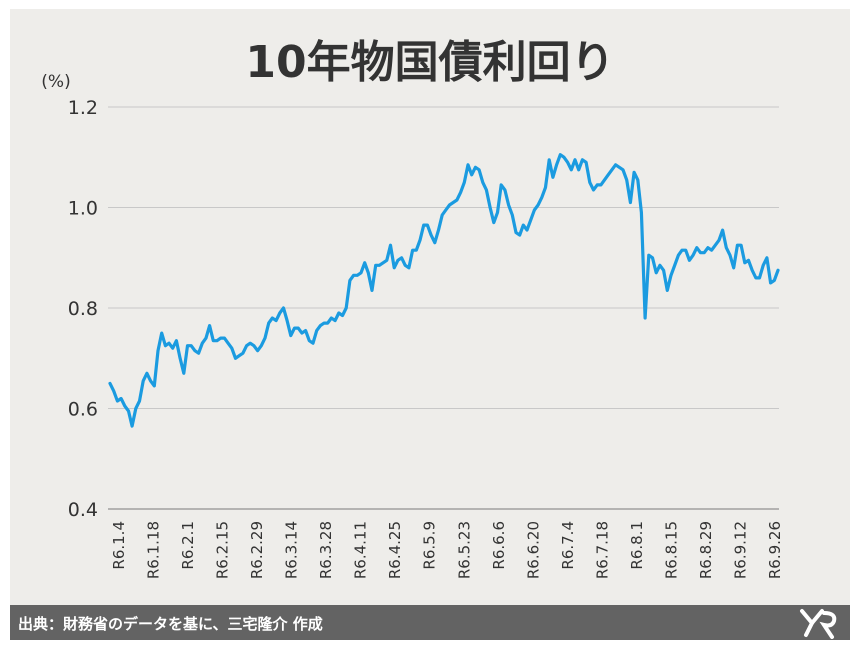 This screenshot has height=648, width=859. What do you see at coordinates (83, 209) in the screenshot?
I see `y-tick-label: 1.0` at bounding box center [83, 209].